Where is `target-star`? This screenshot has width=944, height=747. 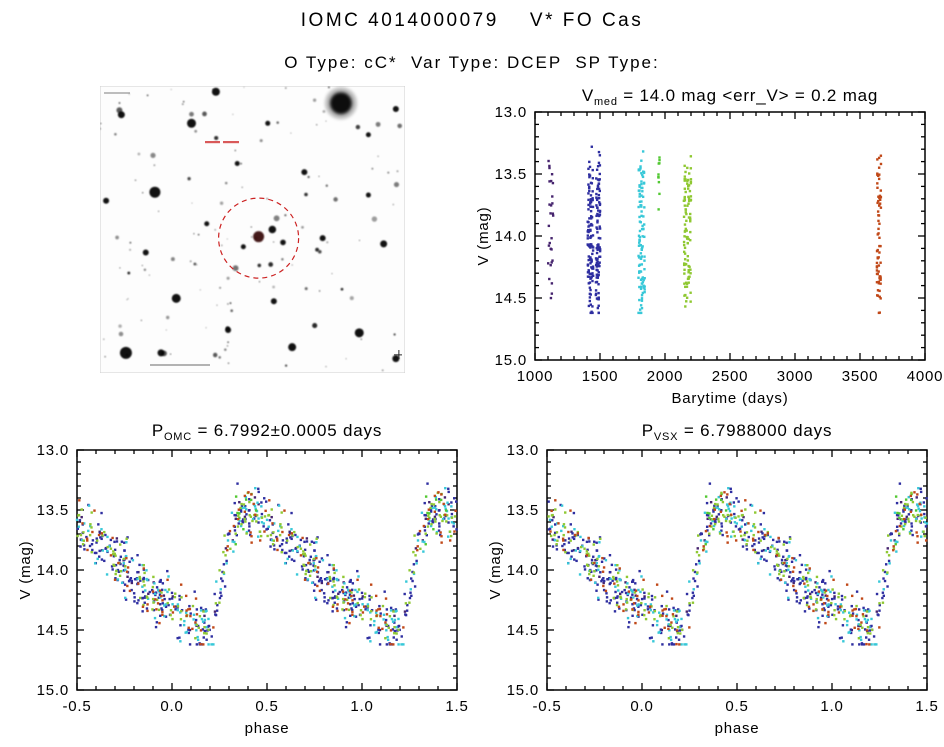
target-star is located at coordinates (259, 237).